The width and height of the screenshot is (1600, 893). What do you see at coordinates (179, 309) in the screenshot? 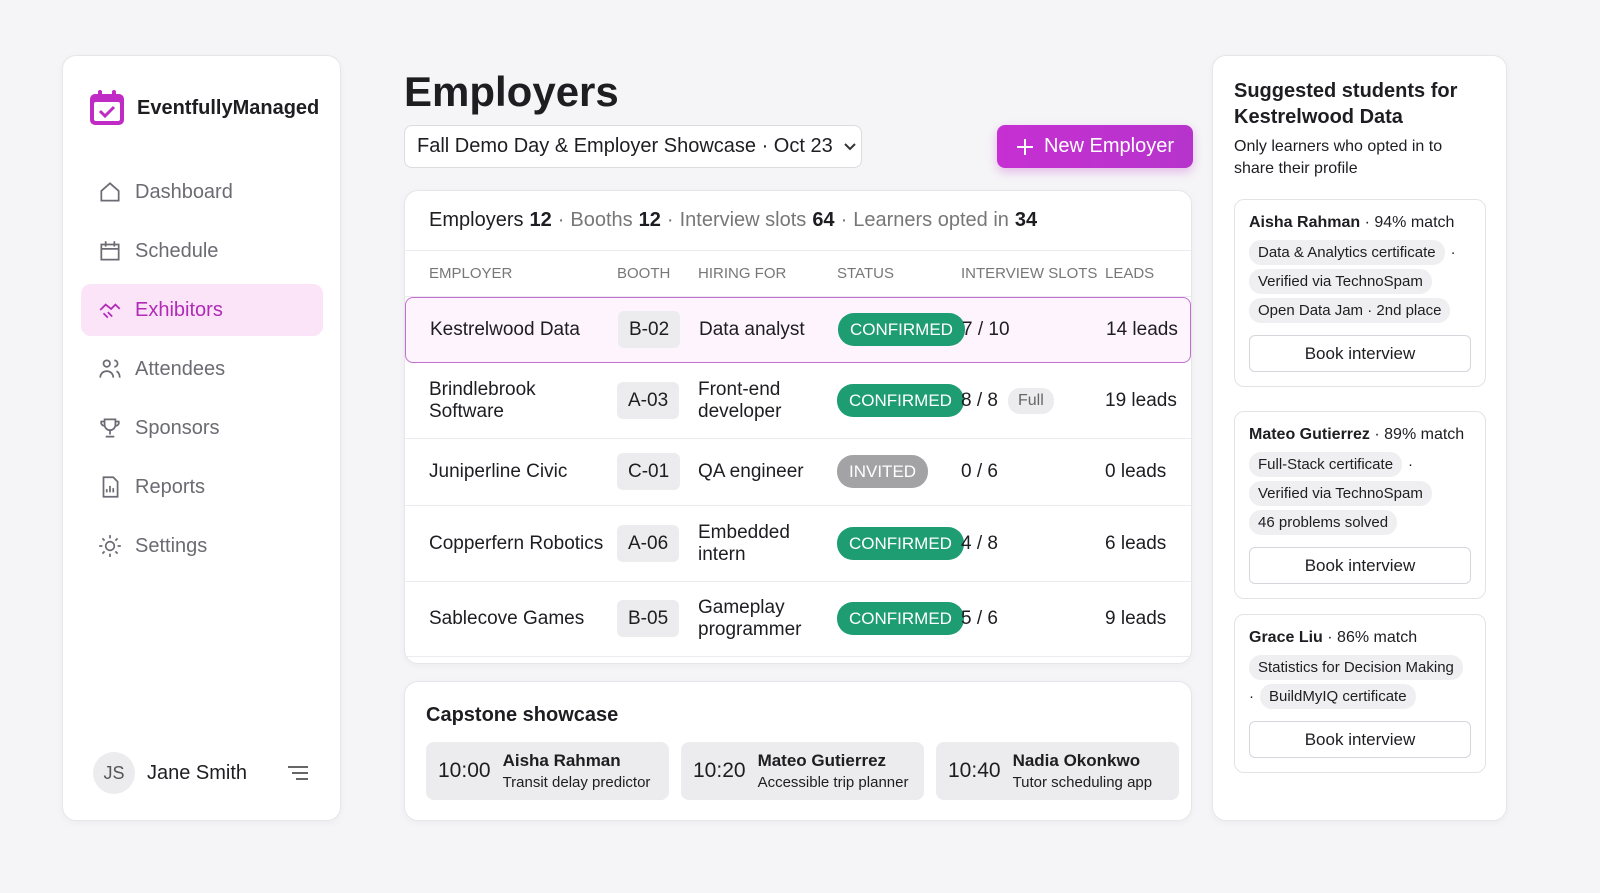
I see `nav-label: Exhibitors` at bounding box center [179, 309].